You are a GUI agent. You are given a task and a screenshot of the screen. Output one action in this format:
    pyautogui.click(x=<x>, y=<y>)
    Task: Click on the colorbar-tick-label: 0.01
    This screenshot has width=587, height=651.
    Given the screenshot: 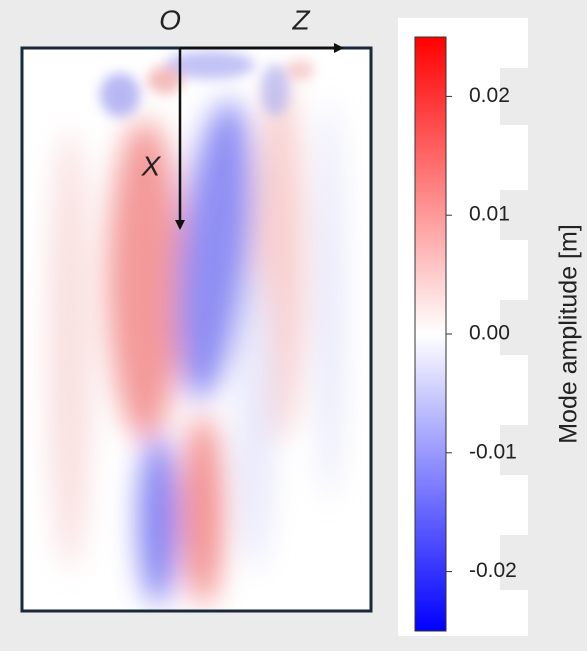 What is the action you would take?
    pyautogui.click(x=489, y=214)
    